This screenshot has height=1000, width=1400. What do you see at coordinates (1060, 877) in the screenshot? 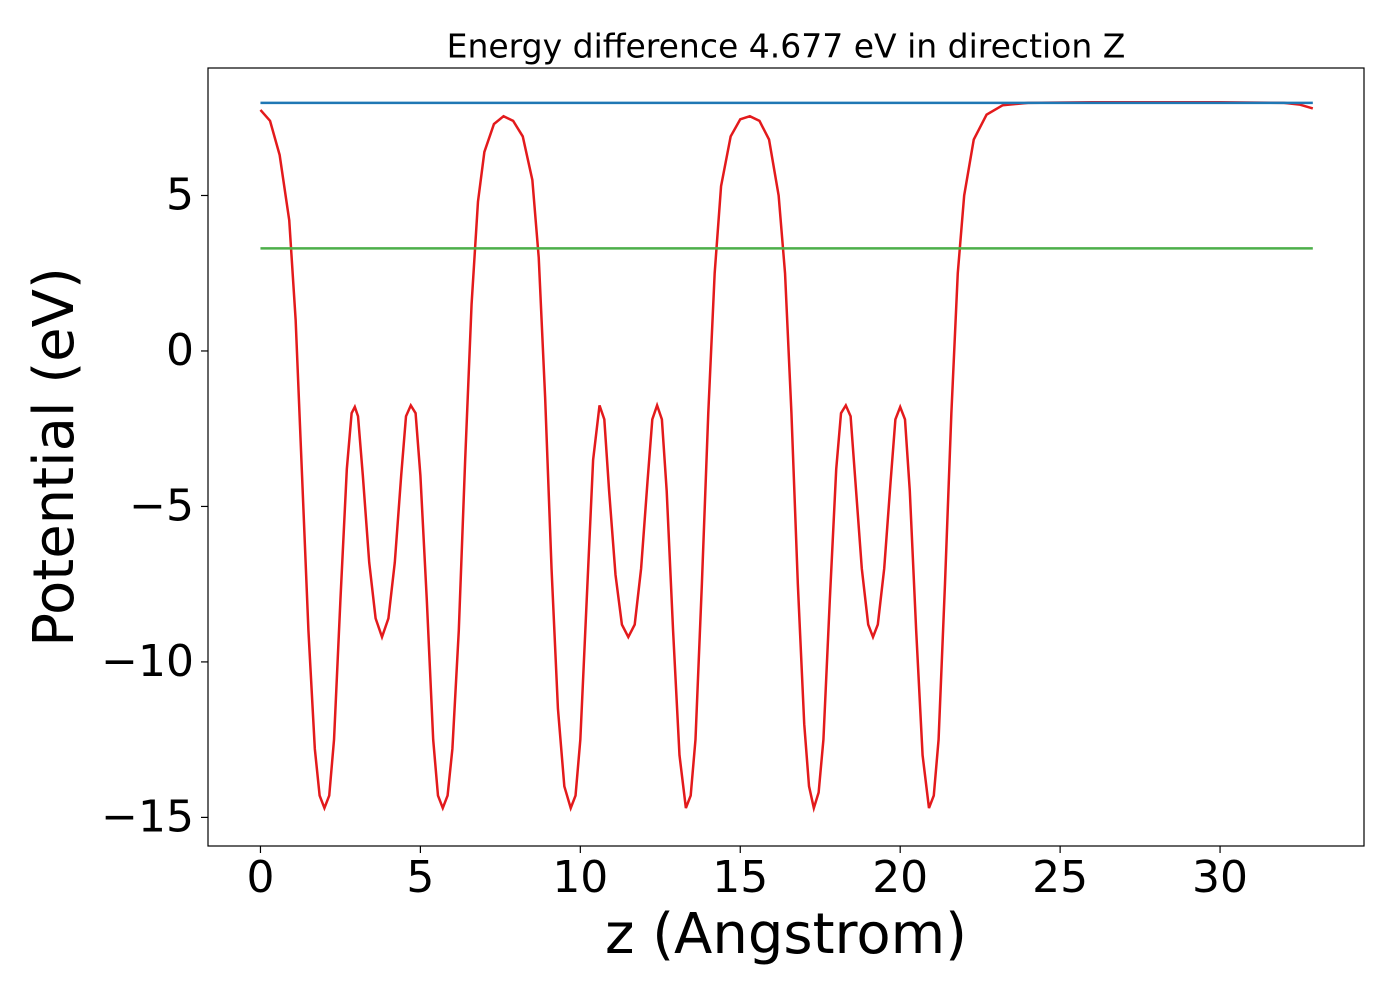
I see `x-tick-label: 25` at bounding box center [1060, 877].